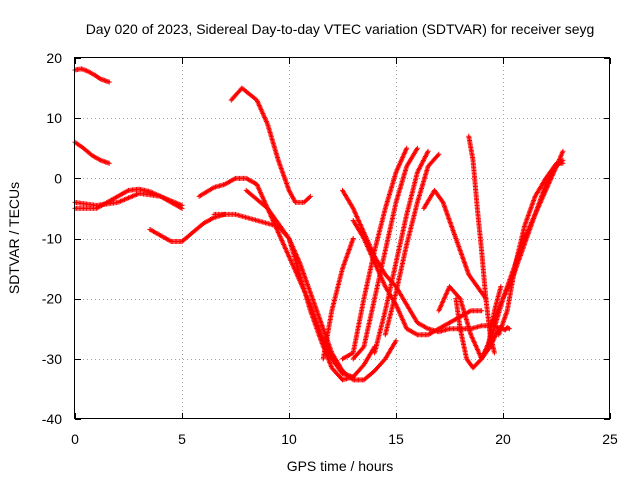  Describe the element at coordinates (396, 439) in the screenshot. I see `x-tick-label: 15` at that location.